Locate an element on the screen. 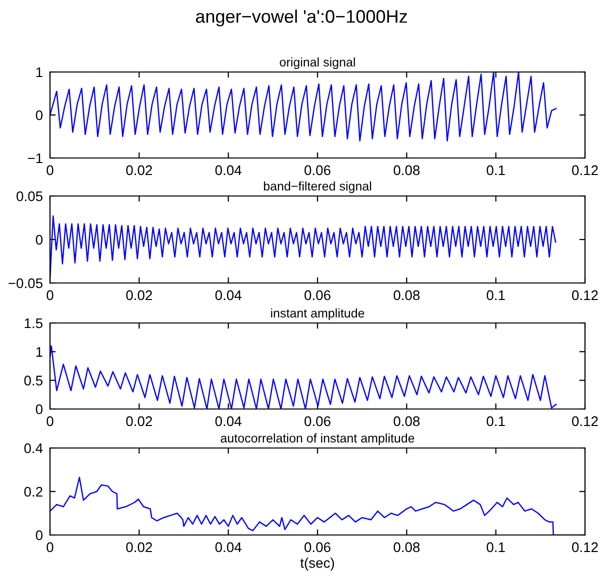  y-tick-label: 0.05 is located at coordinates (29, 196).